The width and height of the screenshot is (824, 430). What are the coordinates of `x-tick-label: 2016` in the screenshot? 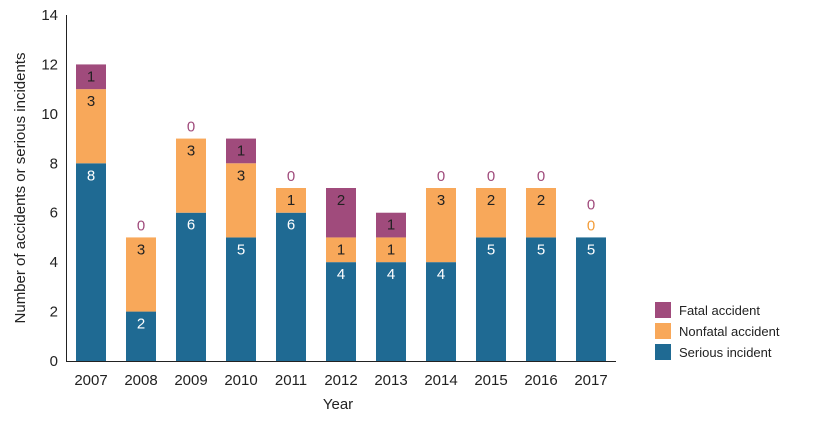 It's located at (540, 380).